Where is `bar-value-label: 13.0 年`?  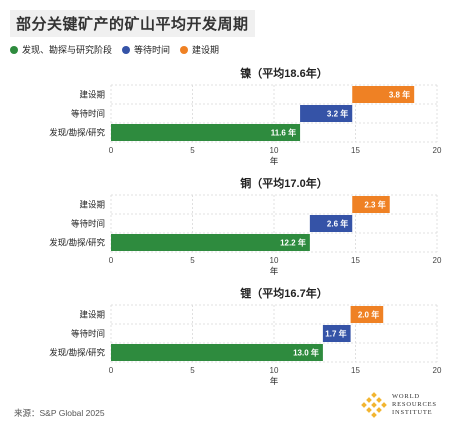 bar-value-label: 13.0 年 is located at coordinates (306, 353).